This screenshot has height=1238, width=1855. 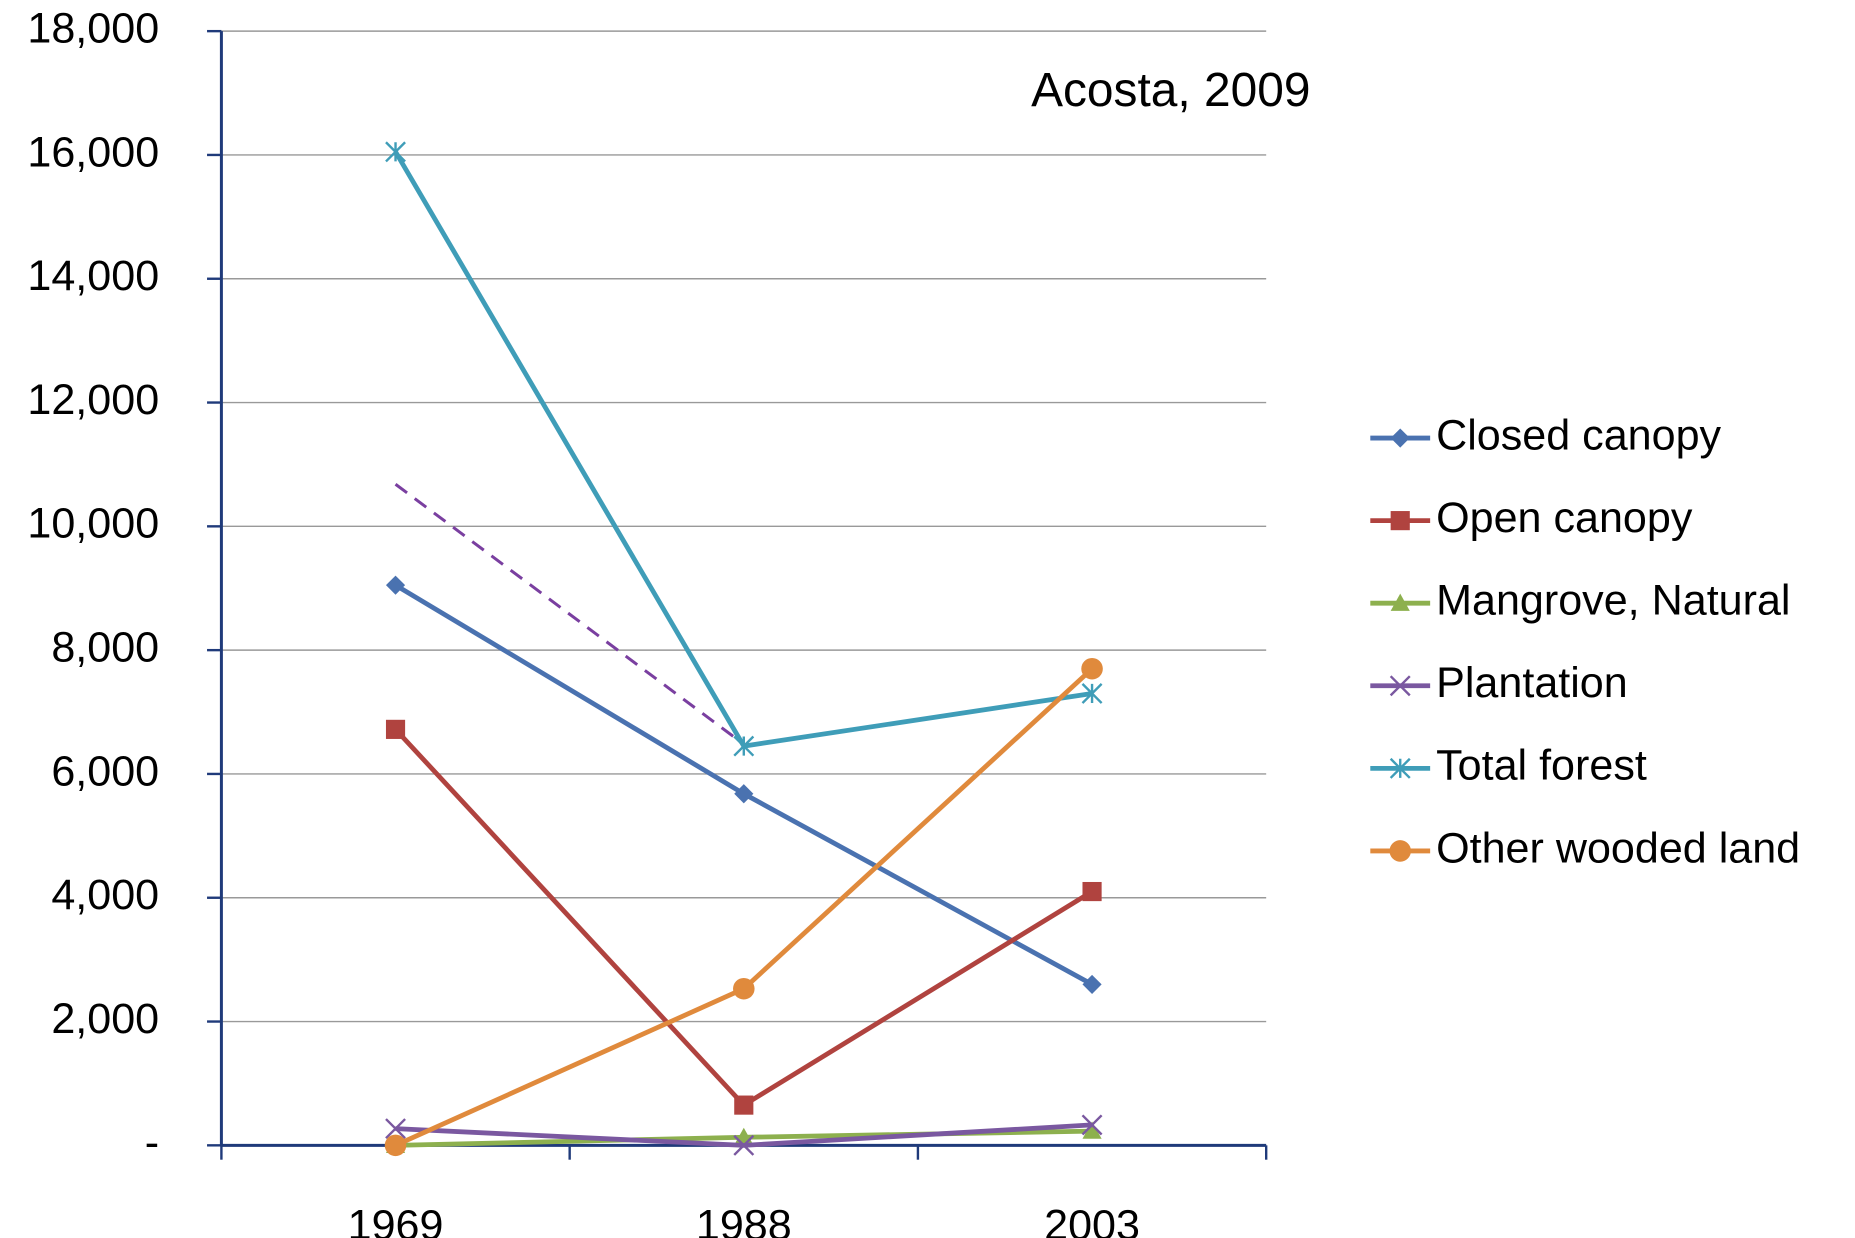 What do you see at coordinates (744, 1219) in the screenshot?
I see `x-tick-label: 1988` at bounding box center [744, 1219].